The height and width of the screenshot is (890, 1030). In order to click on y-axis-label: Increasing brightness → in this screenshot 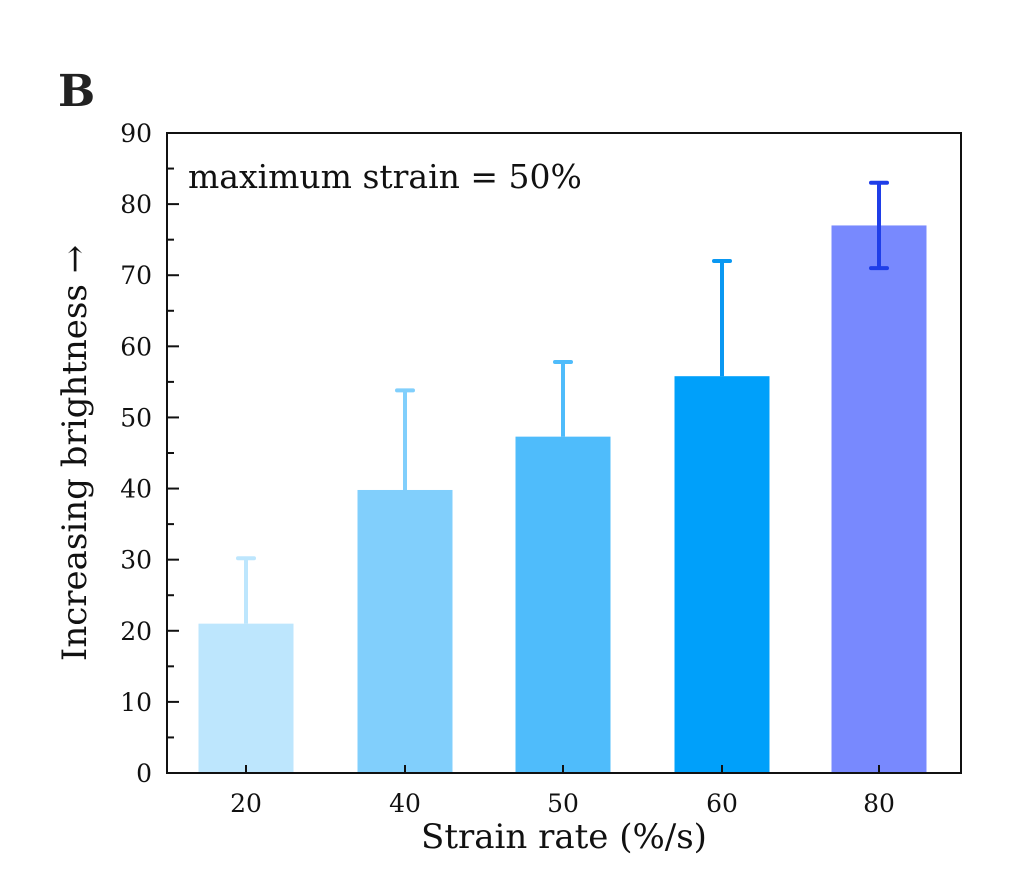, I will do `click(75, 453)`.